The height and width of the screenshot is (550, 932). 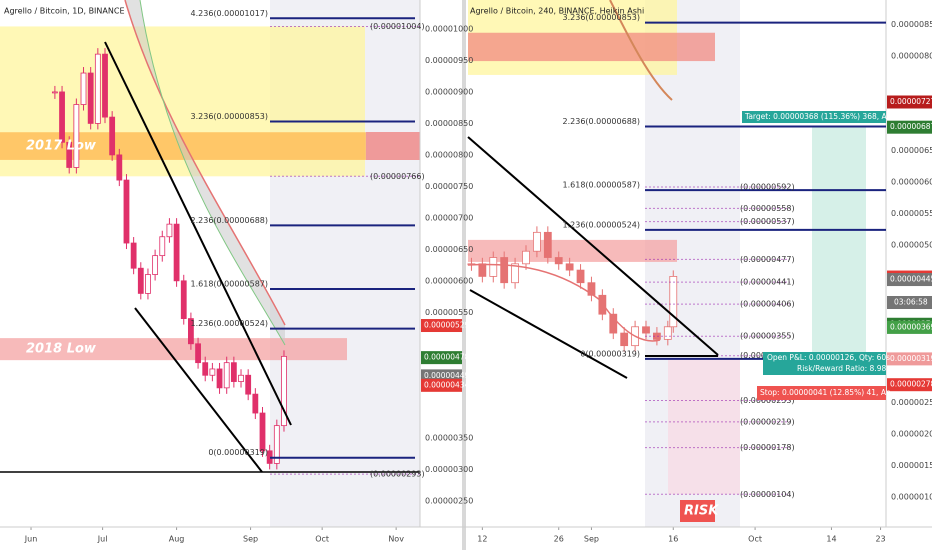 What do you see at coordinates (819, 116) in the screenshot?
I see `target-label: Target: 0.00000368 (115.36%) 368, Am` at bounding box center [819, 116].